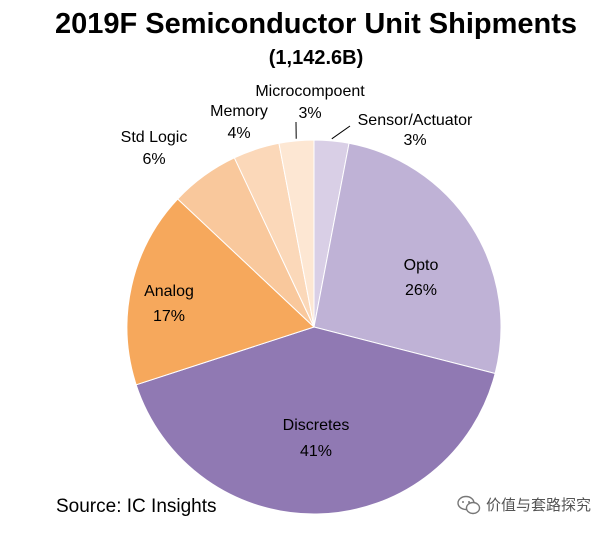 The image size is (612, 534). I want to click on chart-title: 2019F Semiconductor Unit Shipments, so click(316, 24).